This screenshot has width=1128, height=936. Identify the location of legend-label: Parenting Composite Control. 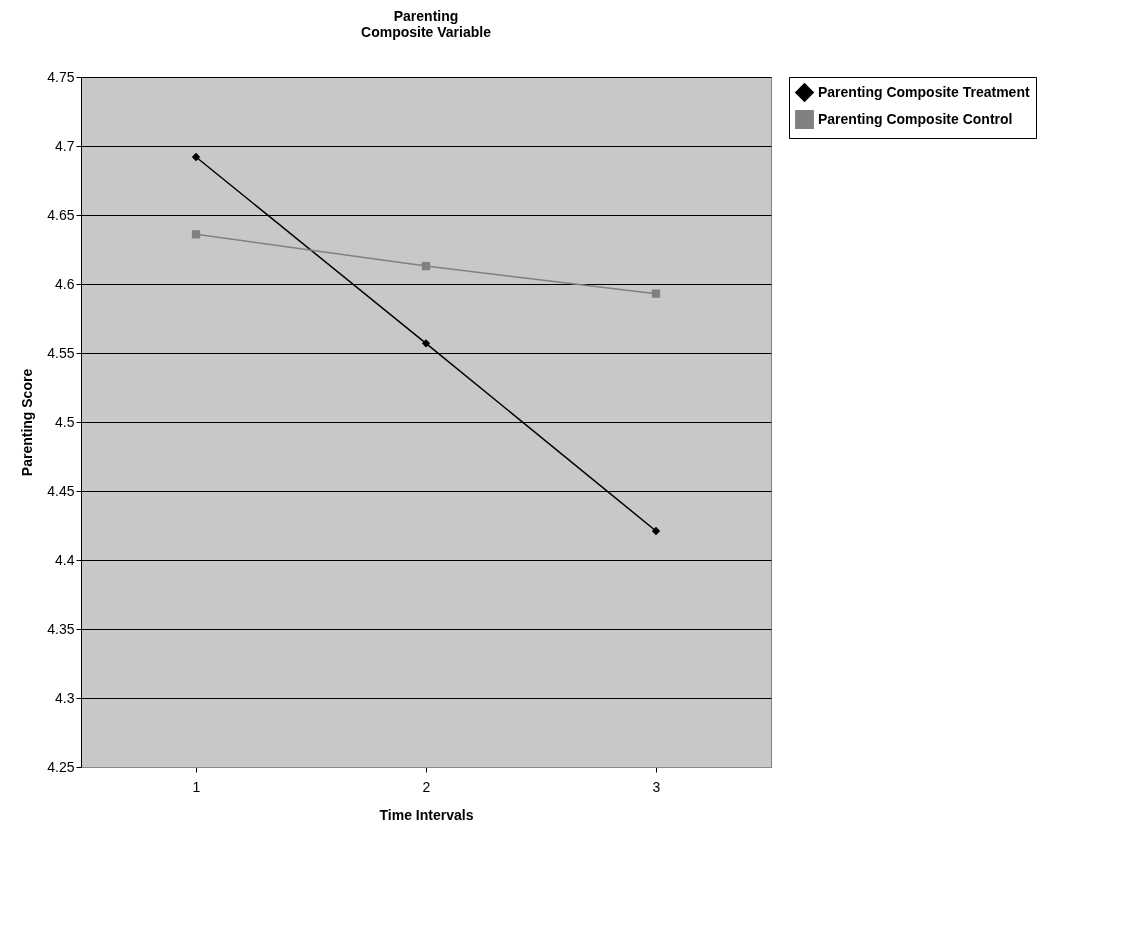
(915, 118).